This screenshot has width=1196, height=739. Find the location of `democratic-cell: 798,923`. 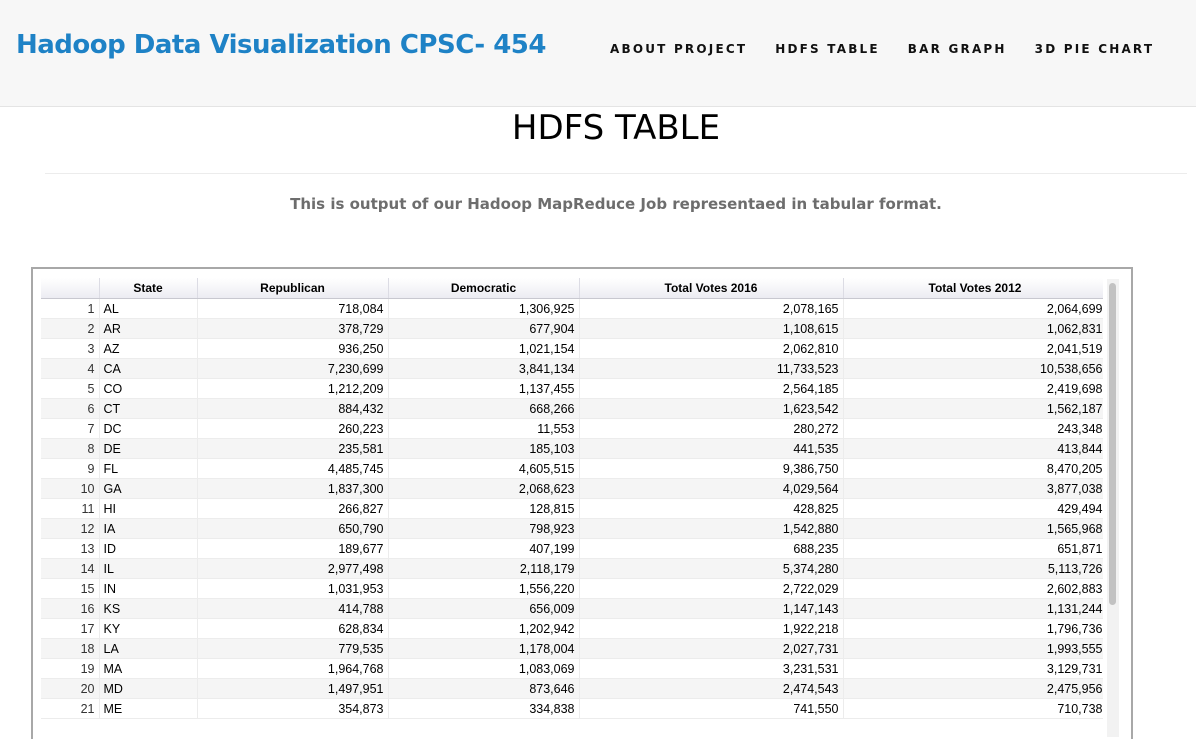

democratic-cell: 798,923 is located at coordinates (484, 528).